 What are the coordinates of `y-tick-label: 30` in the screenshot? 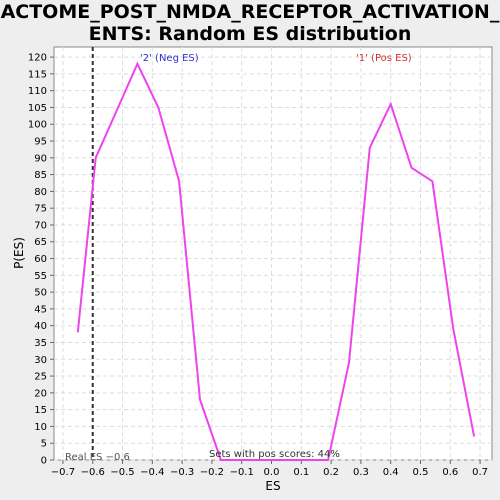 It's located at (40, 360).